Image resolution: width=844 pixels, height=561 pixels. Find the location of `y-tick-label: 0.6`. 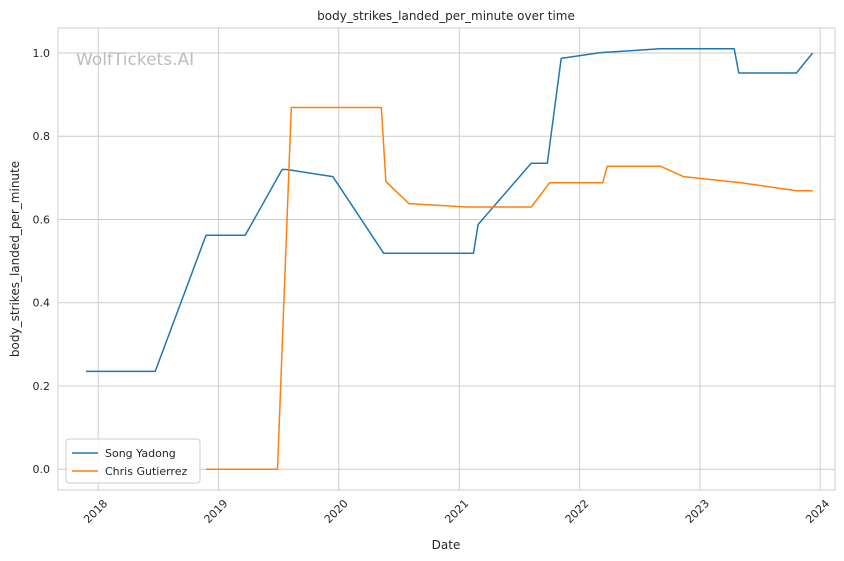

y-tick-label: 0.6 is located at coordinates (42, 219).